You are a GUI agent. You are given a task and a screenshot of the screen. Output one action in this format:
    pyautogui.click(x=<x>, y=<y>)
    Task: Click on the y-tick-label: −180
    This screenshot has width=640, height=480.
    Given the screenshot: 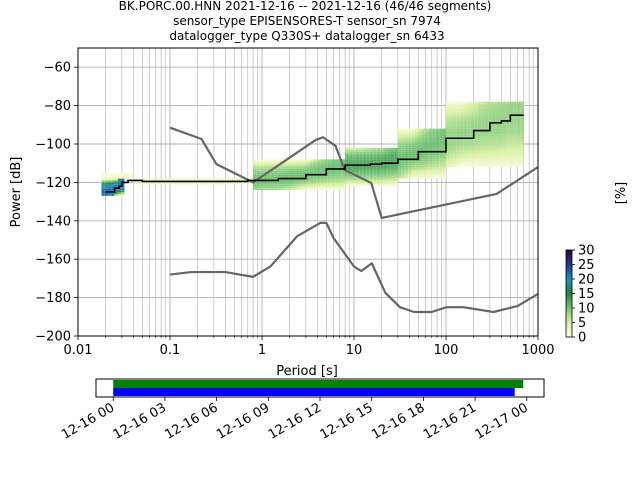 What is the action you would take?
    pyautogui.click(x=53, y=298)
    